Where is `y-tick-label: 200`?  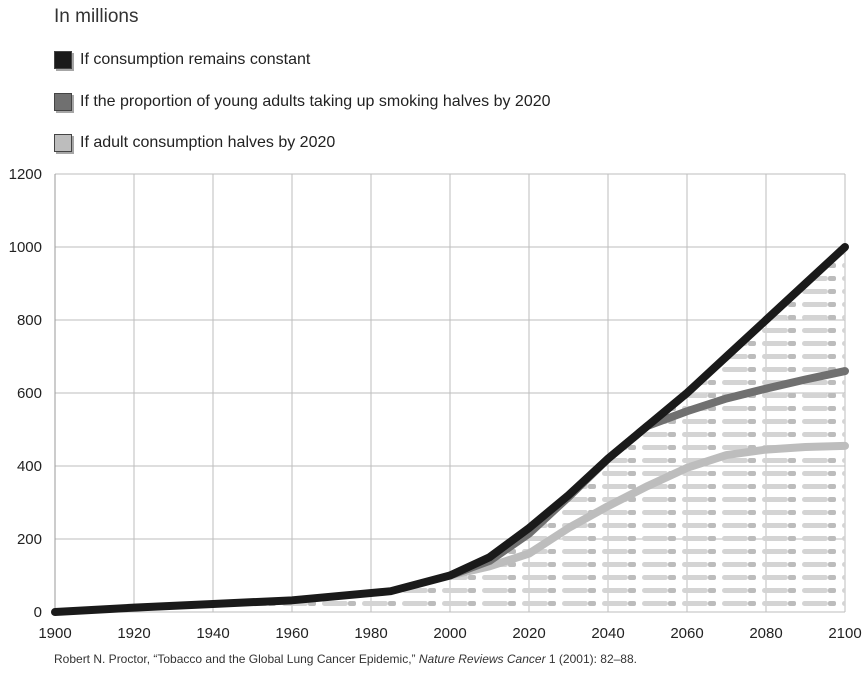
y-tick-label: 200 is located at coordinates (29, 539).